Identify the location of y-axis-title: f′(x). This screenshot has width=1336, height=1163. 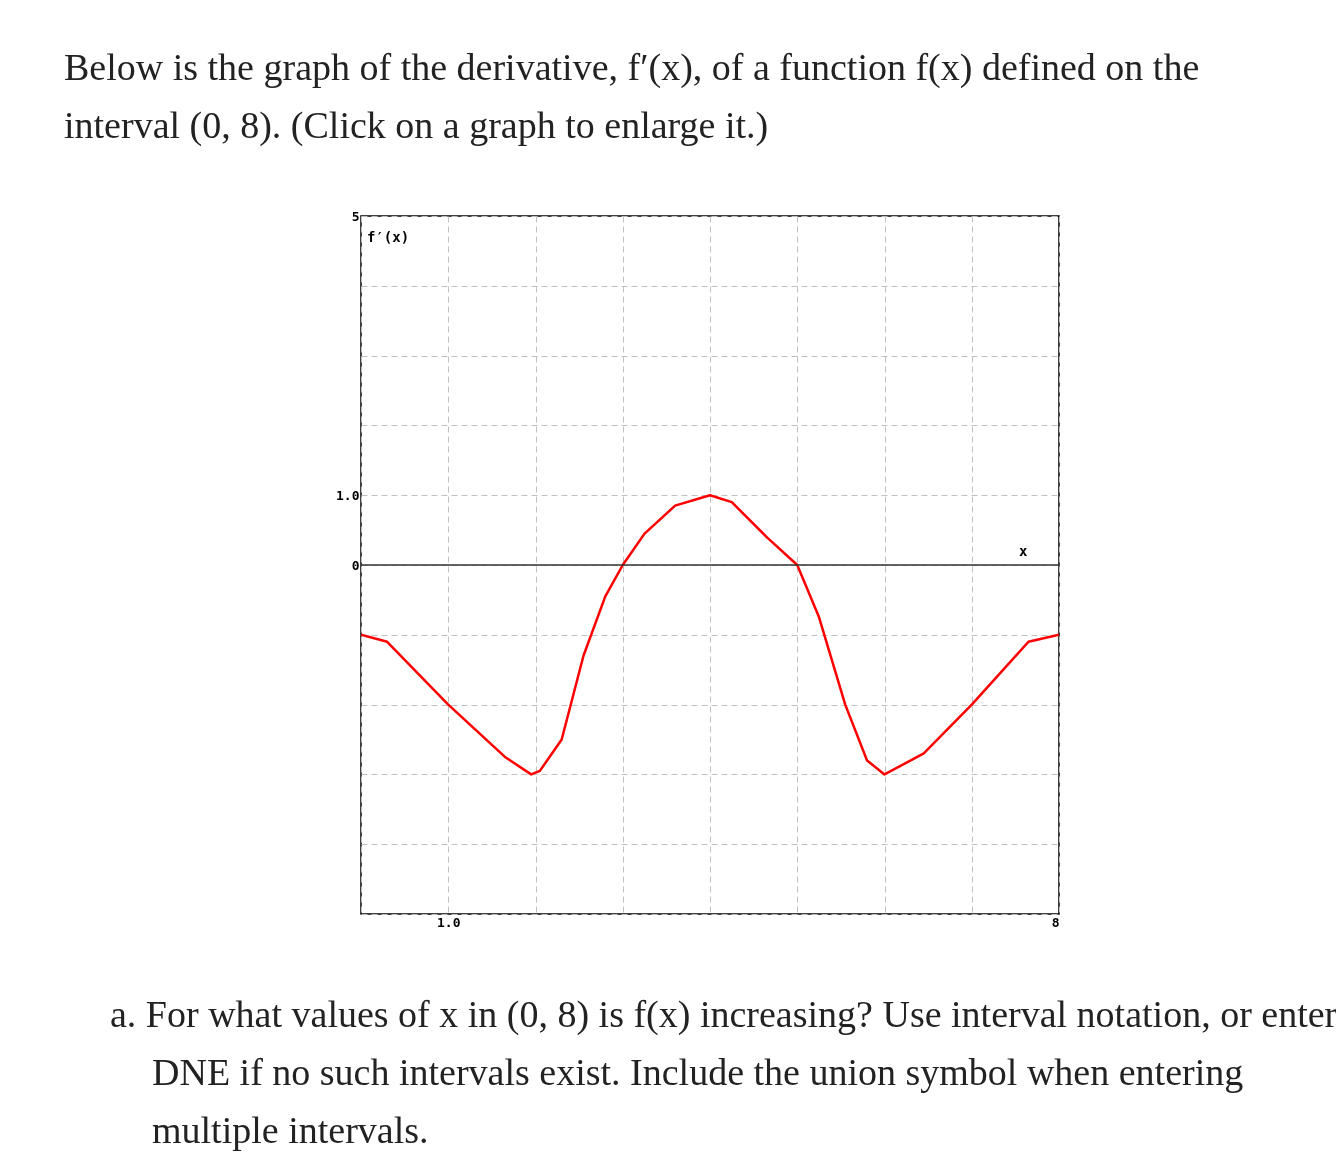
(388, 236).